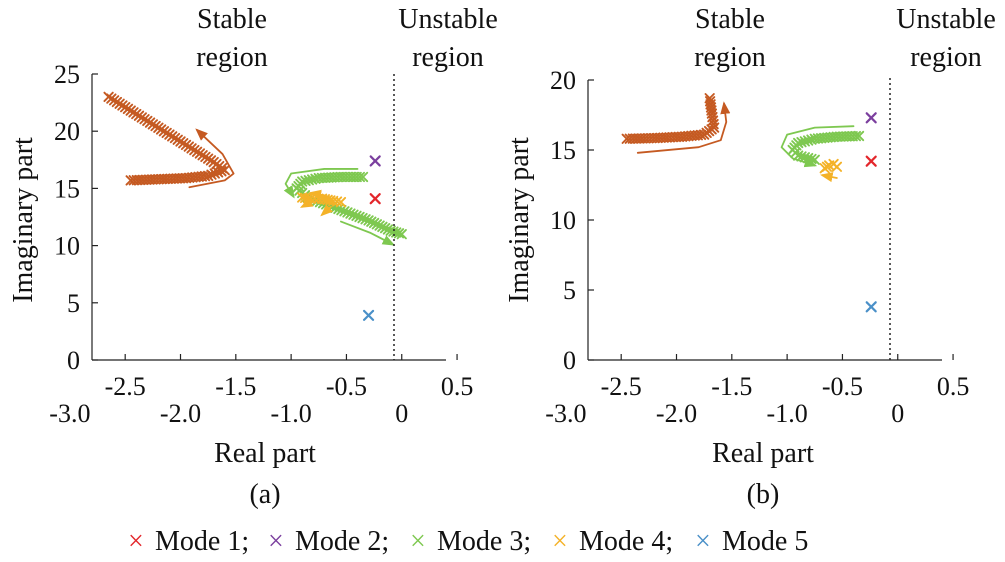  What do you see at coordinates (946, 19) in the screenshot?
I see `panel-b-unstable-label-1: Unstable` at bounding box center [946, 19].